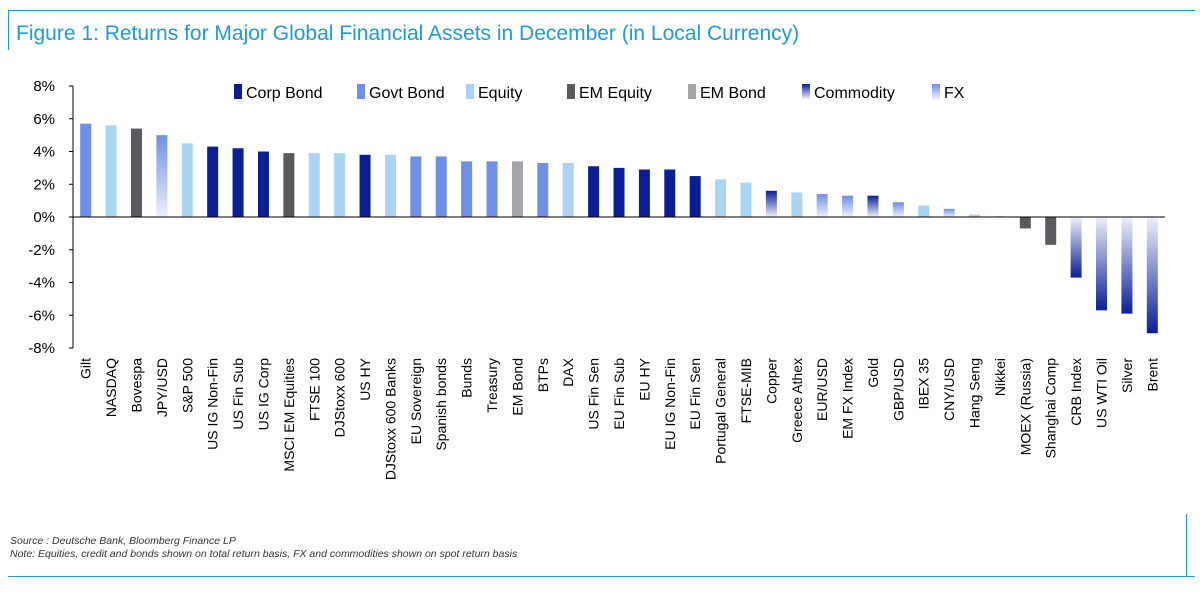 Image resolution: width=1200 pixels, height=601 pixels. Describe the element at coordinates (263, 394) in the screenshot. I see `x-tick-label: US IG Corp` at that location.